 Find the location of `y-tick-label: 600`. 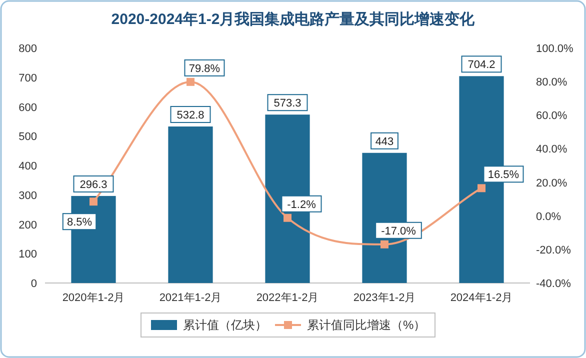

y-tick-label: 600 is located at coordinates (27, 108).